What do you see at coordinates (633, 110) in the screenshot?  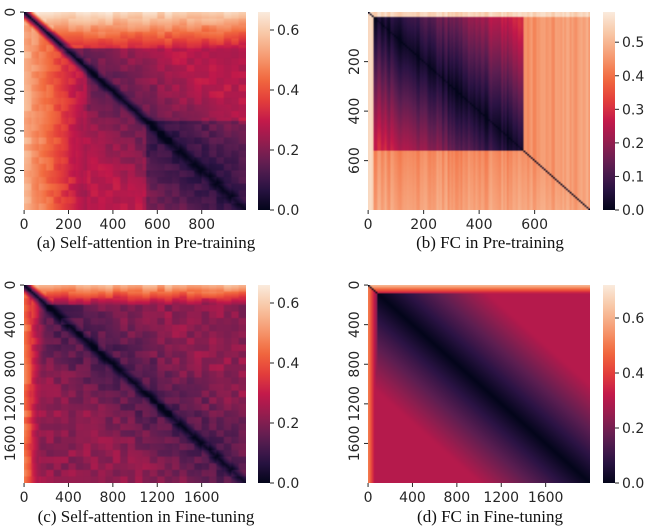 I see `colorbar-tick-label: 0.3` at bounding box center [633, 110].